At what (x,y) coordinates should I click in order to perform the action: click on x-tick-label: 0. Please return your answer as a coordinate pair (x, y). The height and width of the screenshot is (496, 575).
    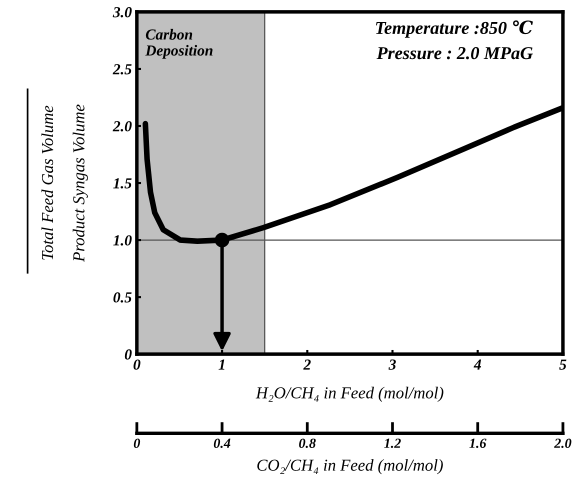
    Looking at the image, I should click on (137, 364).